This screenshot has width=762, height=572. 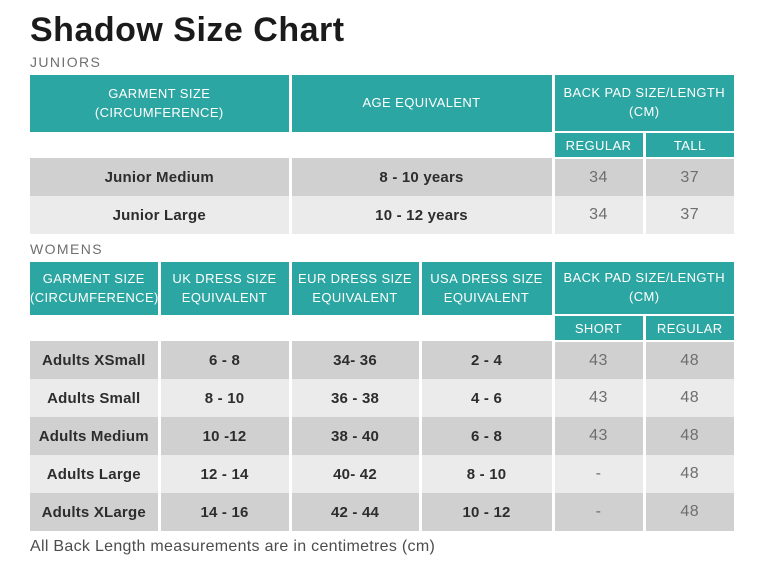 What do you see at coordinates (354, 289) in the screenshot?
I see `womens-header-eur-dress-size: EUR DRESS SIZE EQUIVALENT` at bounding box center [354, 289].